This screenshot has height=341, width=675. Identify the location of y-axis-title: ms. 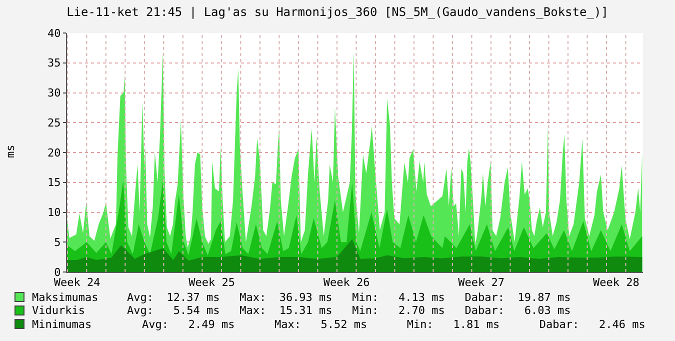
(10, 151).